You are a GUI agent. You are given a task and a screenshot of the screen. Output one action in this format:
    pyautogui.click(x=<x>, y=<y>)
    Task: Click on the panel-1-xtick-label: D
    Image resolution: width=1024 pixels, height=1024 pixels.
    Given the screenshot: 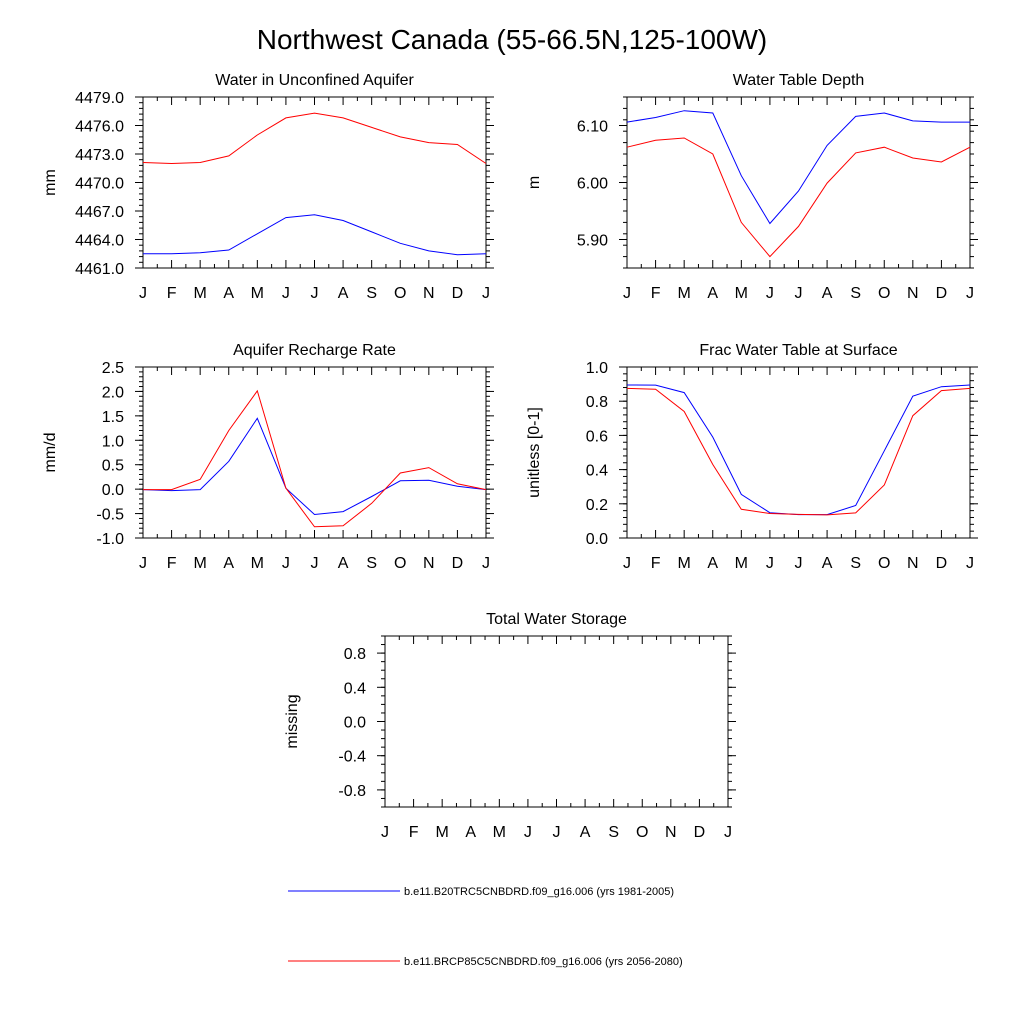 What is the action you would take?
    pyautogui.click(x=458, y=293)
    